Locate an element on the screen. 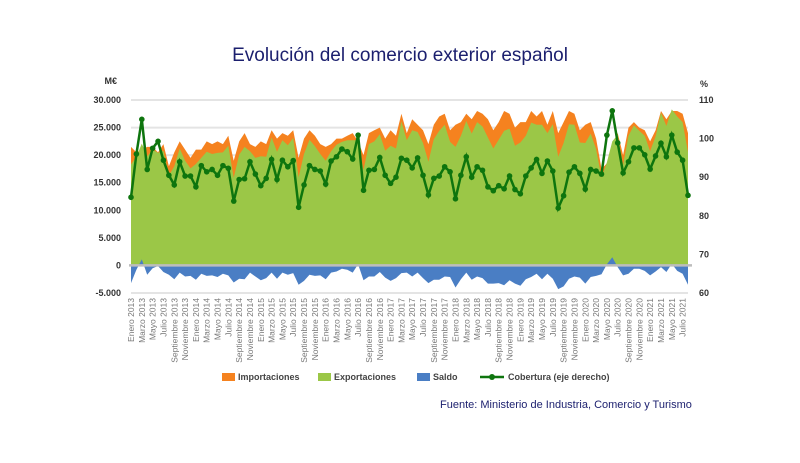 This screenshot has height=463, width=800. y-tick-left: 20.000 is located at coordinates (107, 155).